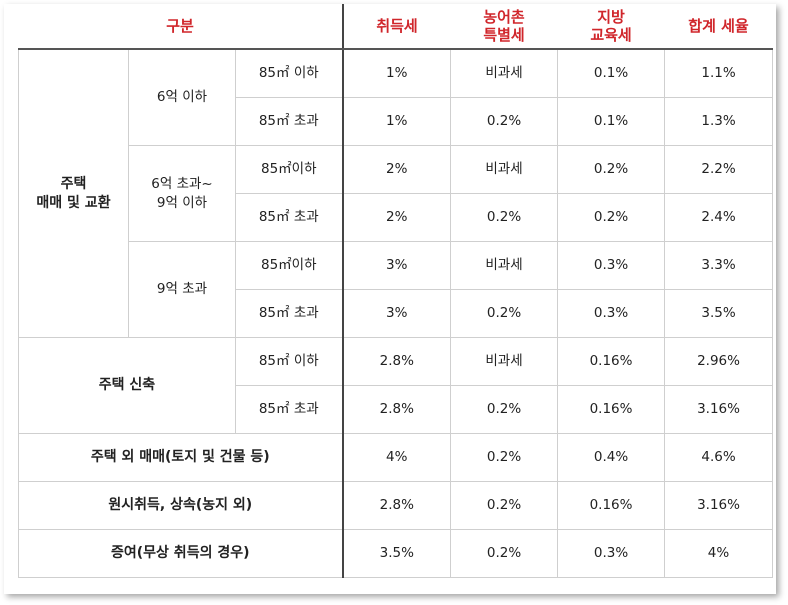  What do you see at coordinates (719, 361) in the screenshot?
I see `total-rate-cell: 2.96%` at bounding box center [719, 361].